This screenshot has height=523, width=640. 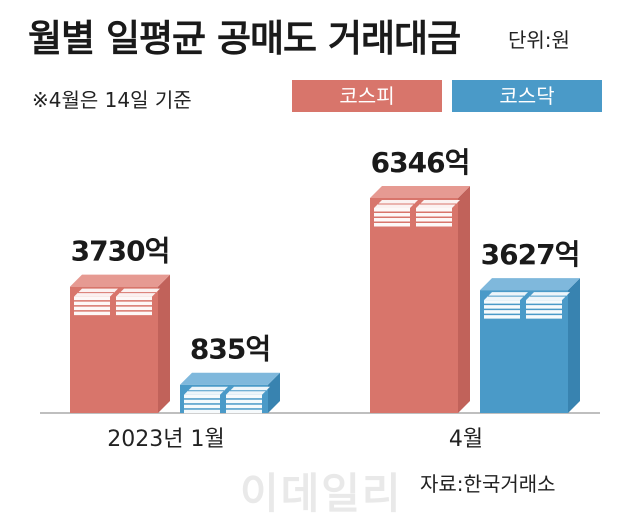 I want to click on kospi-bar-2-bill-stack-icon, so click(x=417, y=213).